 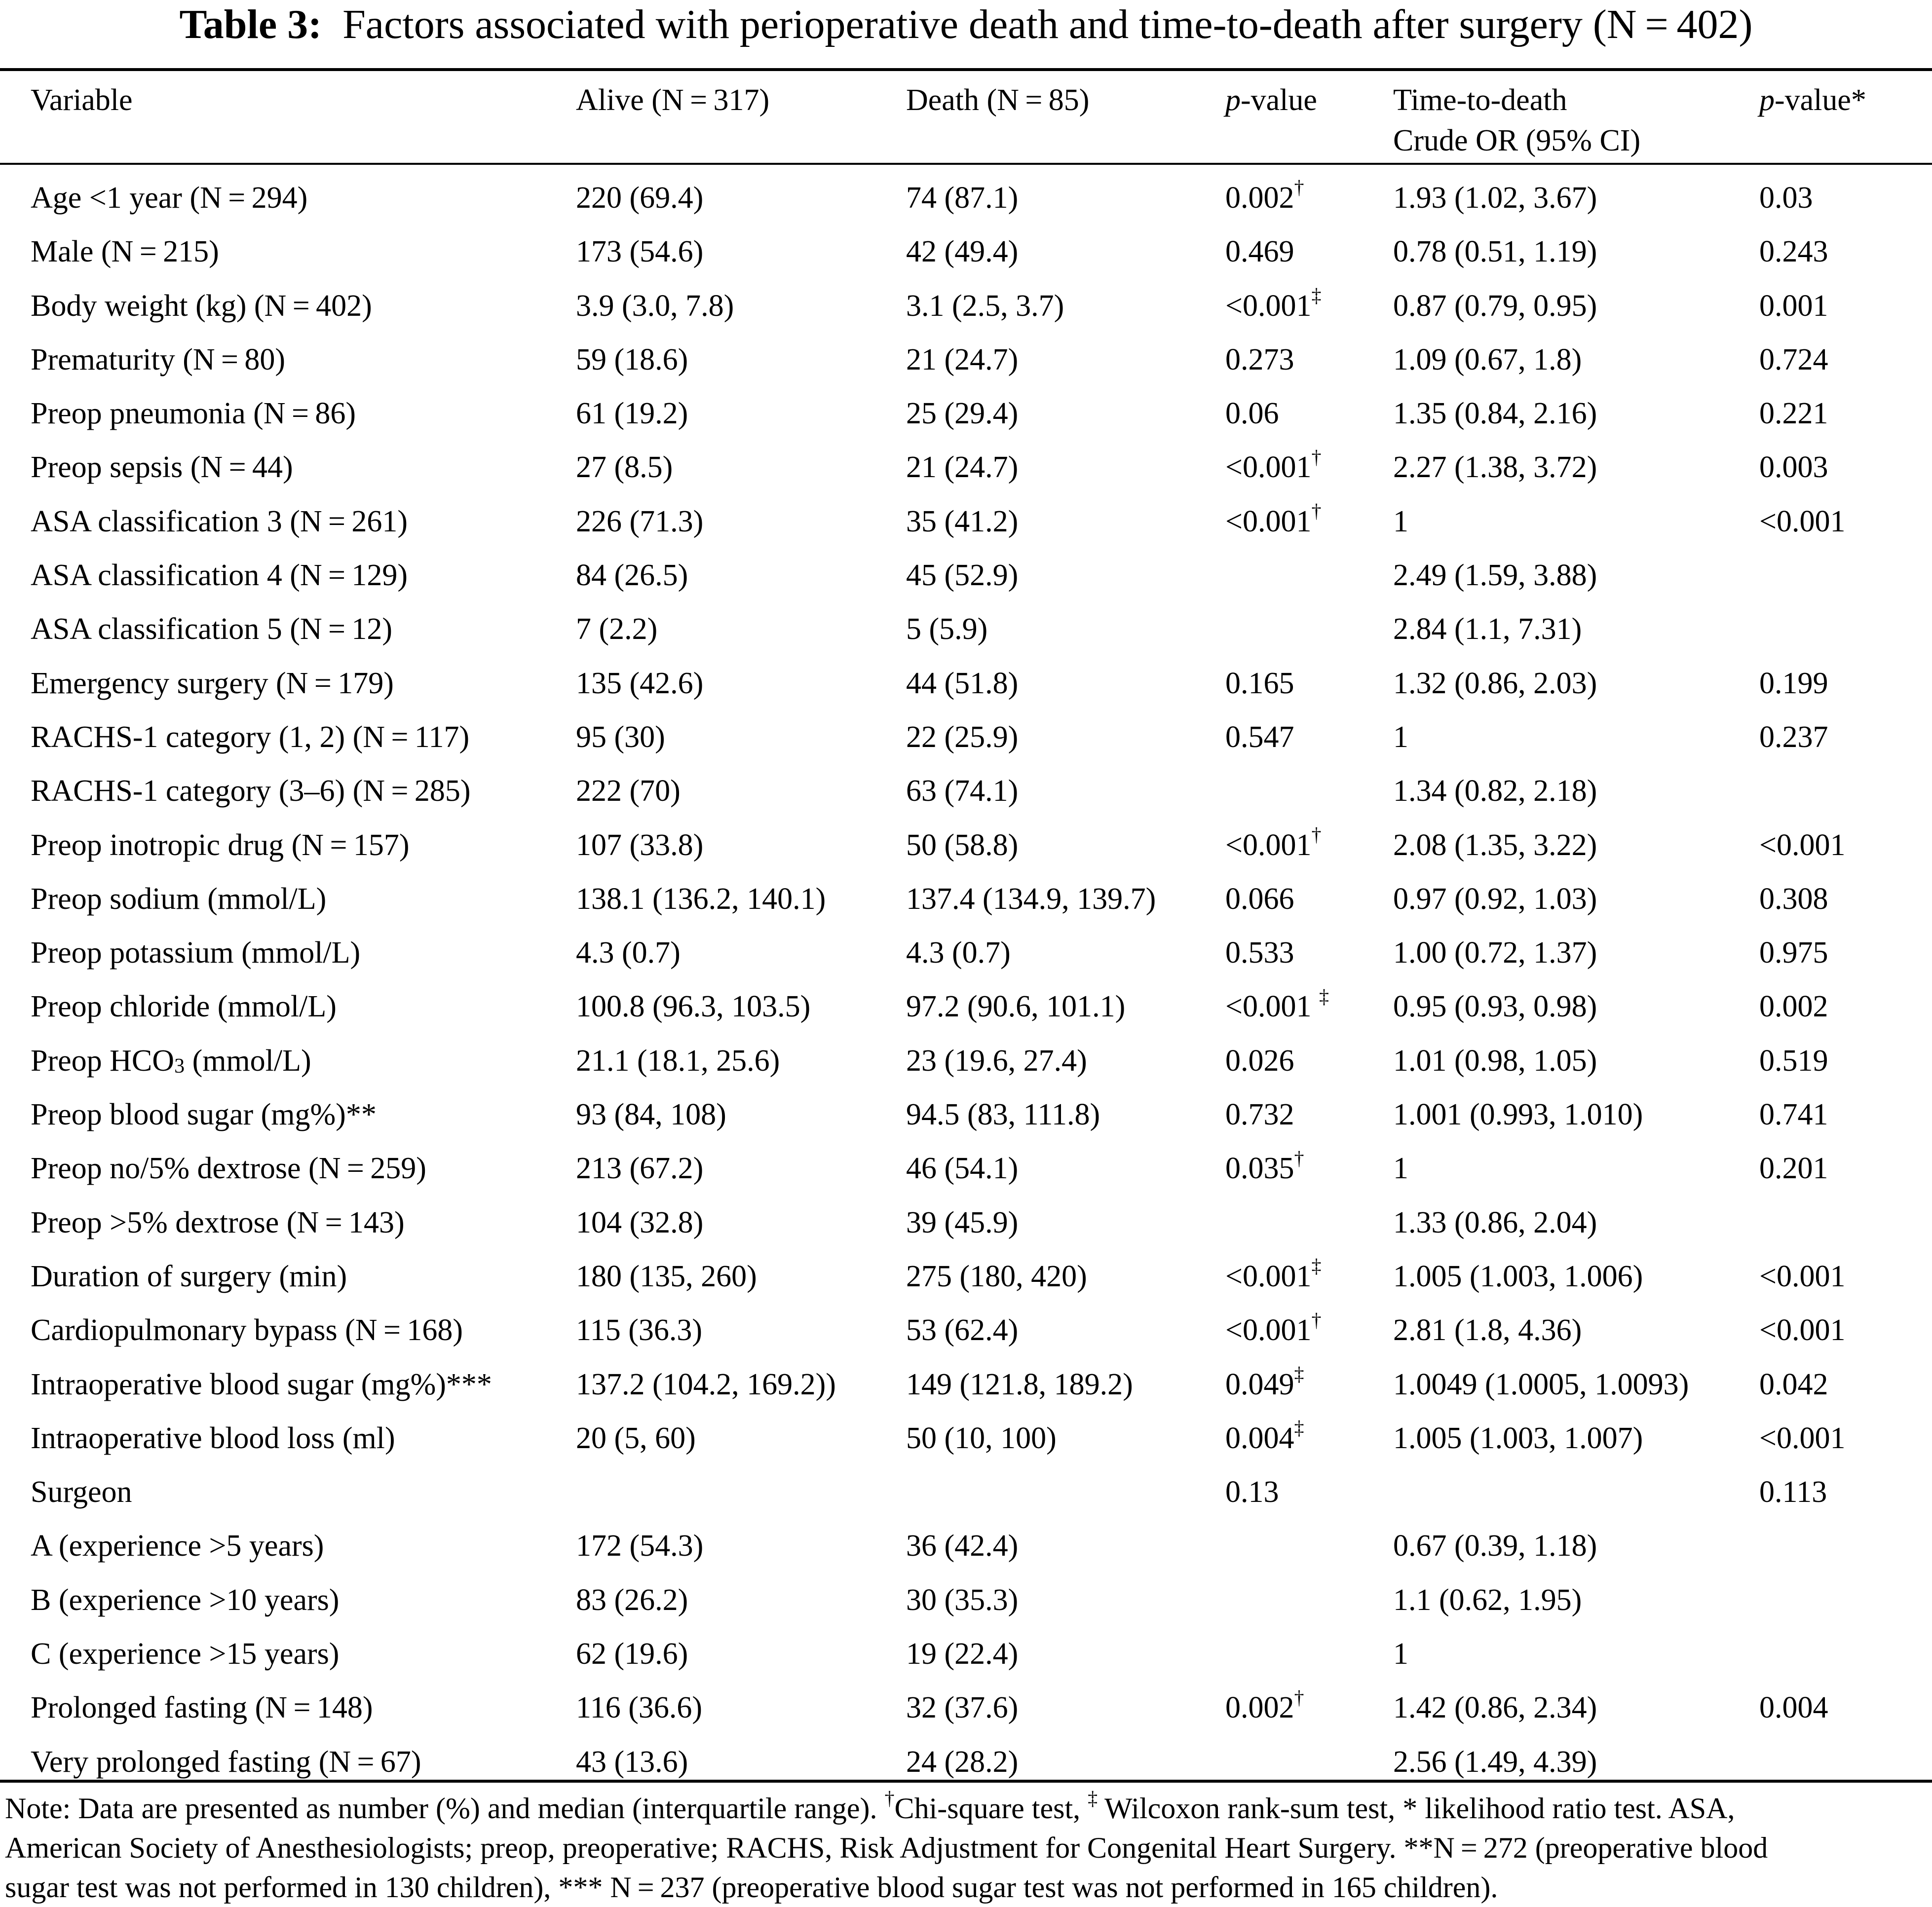 I want to click on odds-ratio-cell: 1.005 (1.003, 1.007), so click(x=1518, y=1438).